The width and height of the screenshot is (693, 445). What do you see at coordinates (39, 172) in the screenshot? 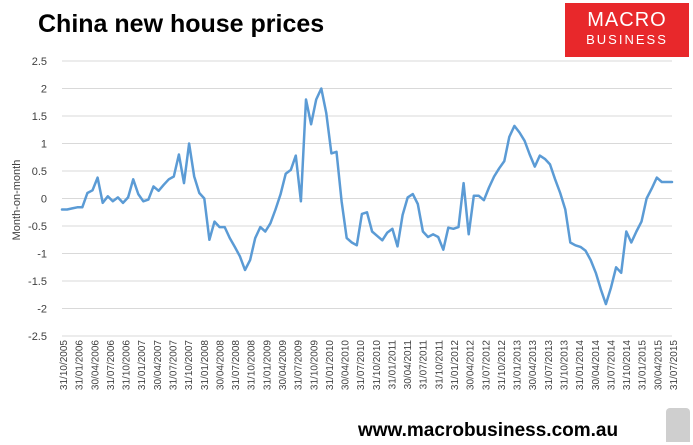
I see `y-tick-label: 0.5` at bounding box center [39, 172].